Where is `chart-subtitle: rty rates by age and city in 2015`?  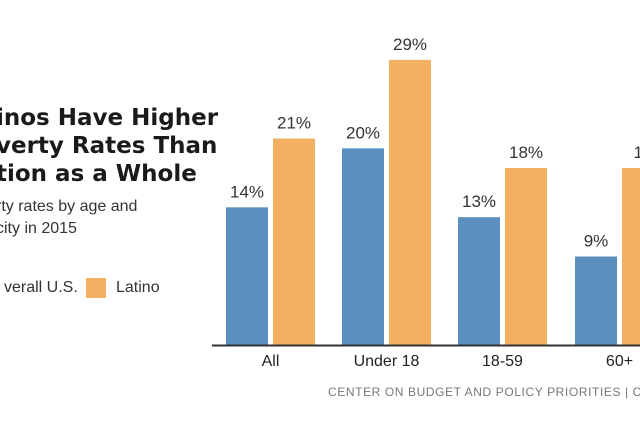
chart-subtitle: rty rates by age and city in 2015 is located at coordinates (68, 218).